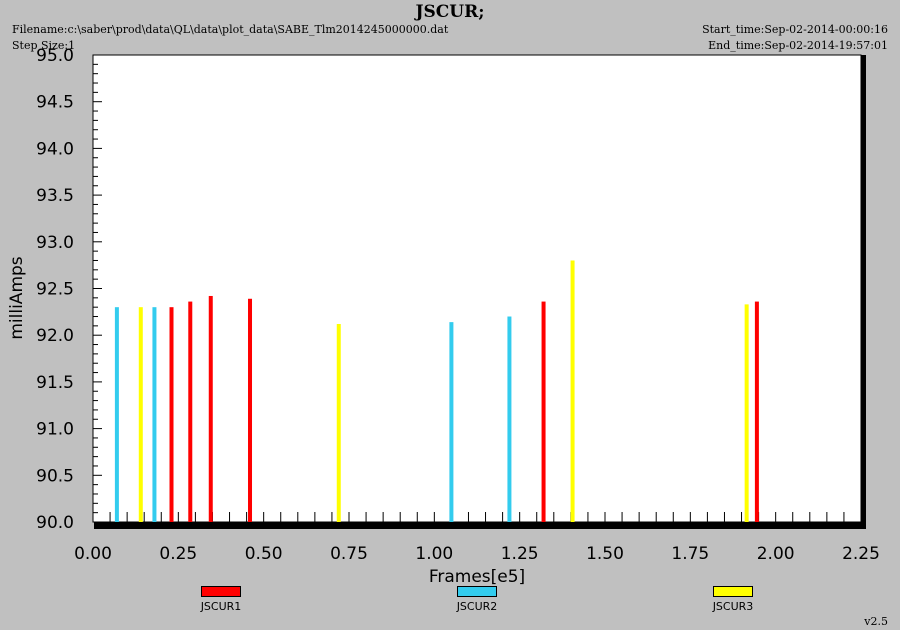  Describe the element at coordinates (55, 476) in the screenshot. I see `y-tick-label: 90.5` at that location.